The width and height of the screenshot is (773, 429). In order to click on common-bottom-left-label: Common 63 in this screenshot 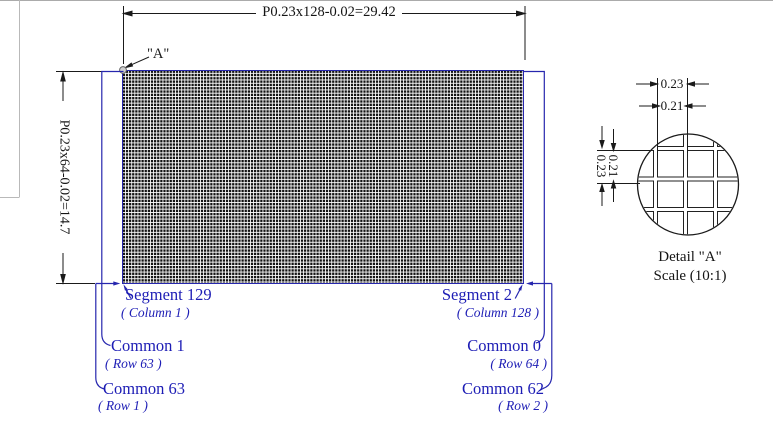, I will do `click(144, 388)`.